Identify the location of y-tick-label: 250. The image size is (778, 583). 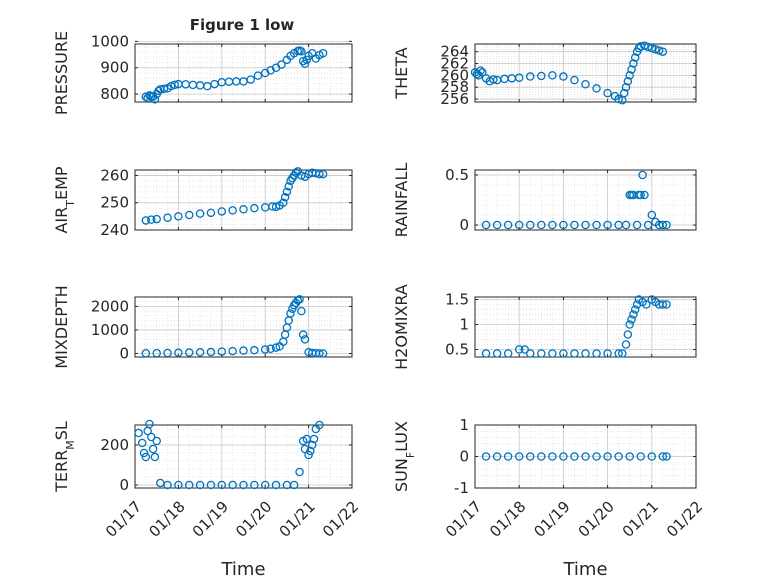
(114, 203).